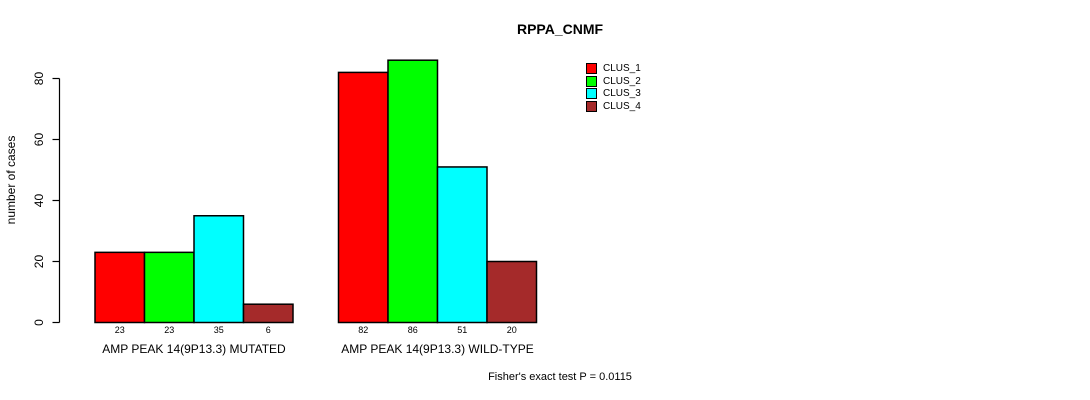 This screenshot has height=400, width=1090. Describe the element at coordinates (462, 330) in the screenshot. I see `bar-value-label: 51` at that location.